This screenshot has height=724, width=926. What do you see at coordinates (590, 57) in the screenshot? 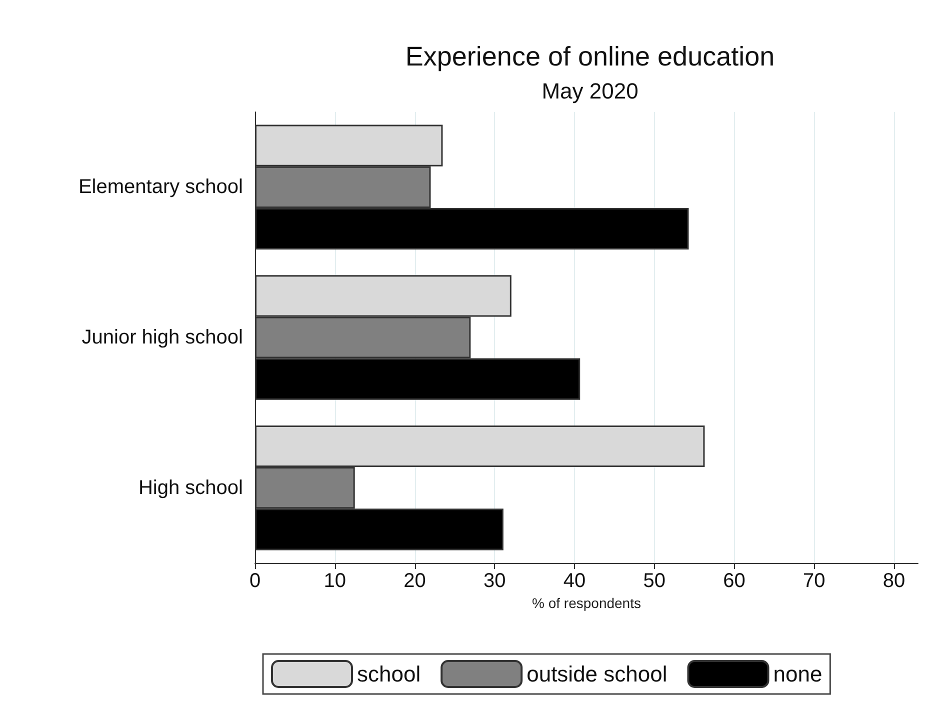
I see `chart-title: Experience of online education` at bounding box center [590, 57].